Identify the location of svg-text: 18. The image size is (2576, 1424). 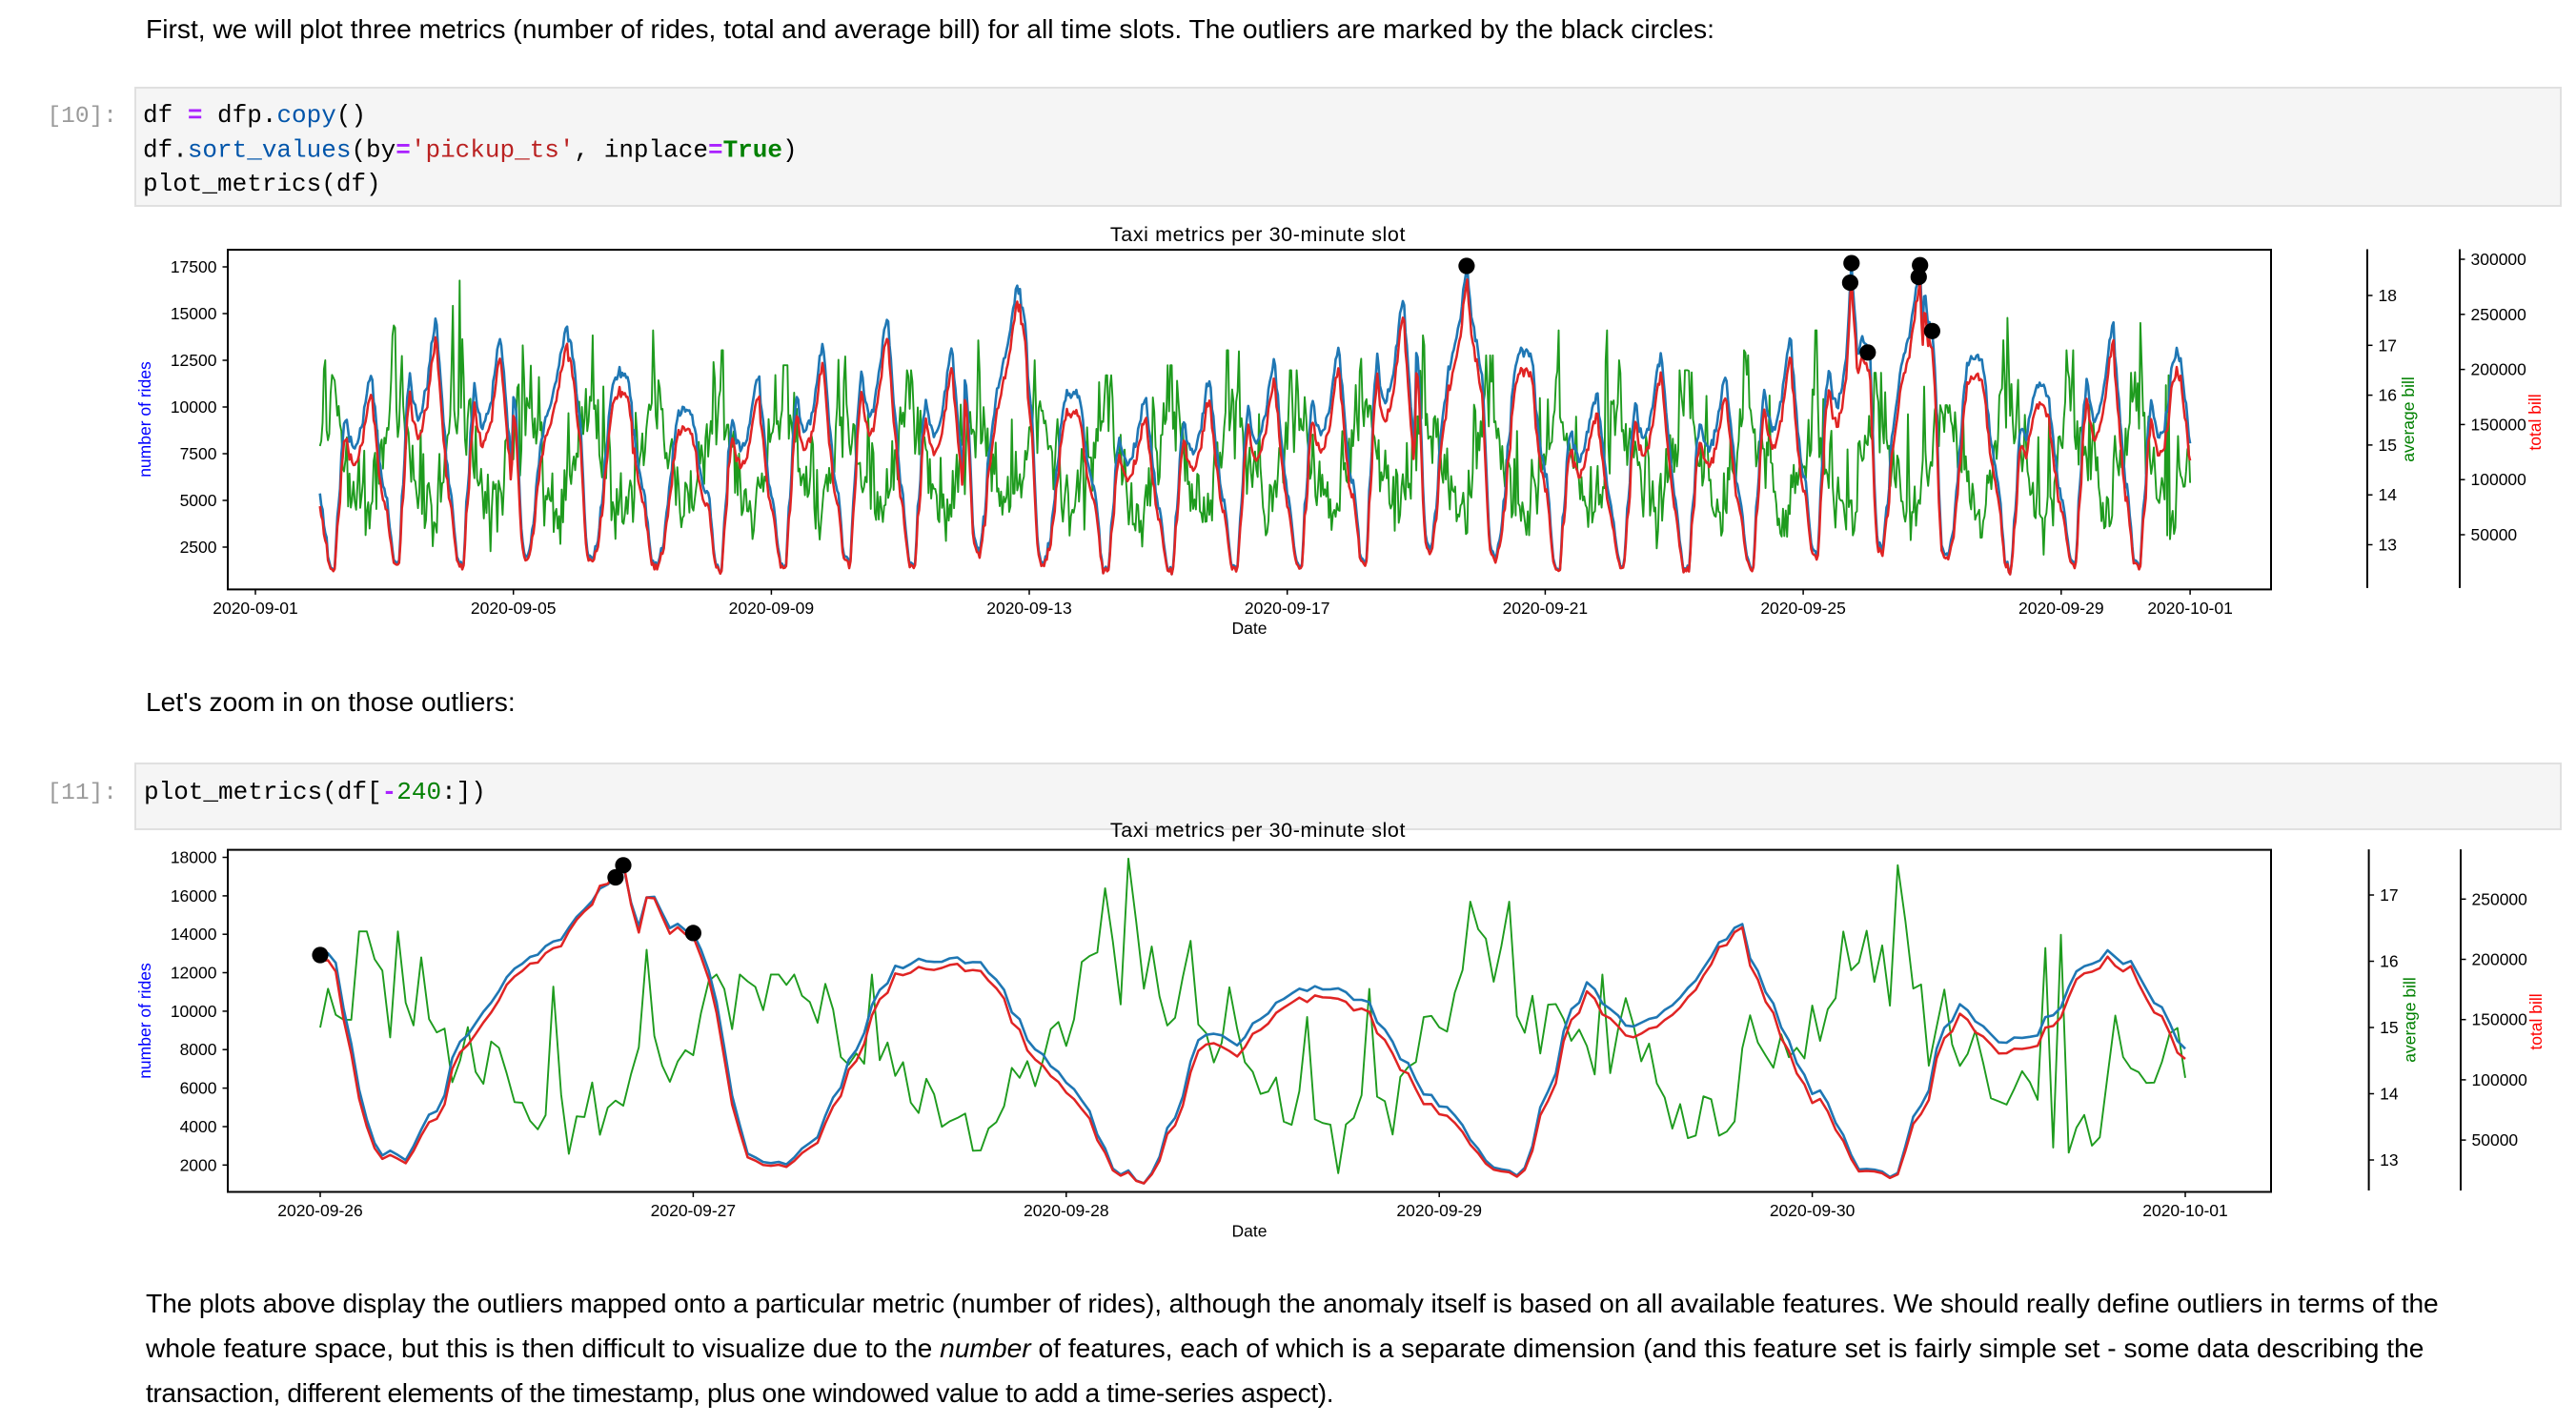
(2388, 296).